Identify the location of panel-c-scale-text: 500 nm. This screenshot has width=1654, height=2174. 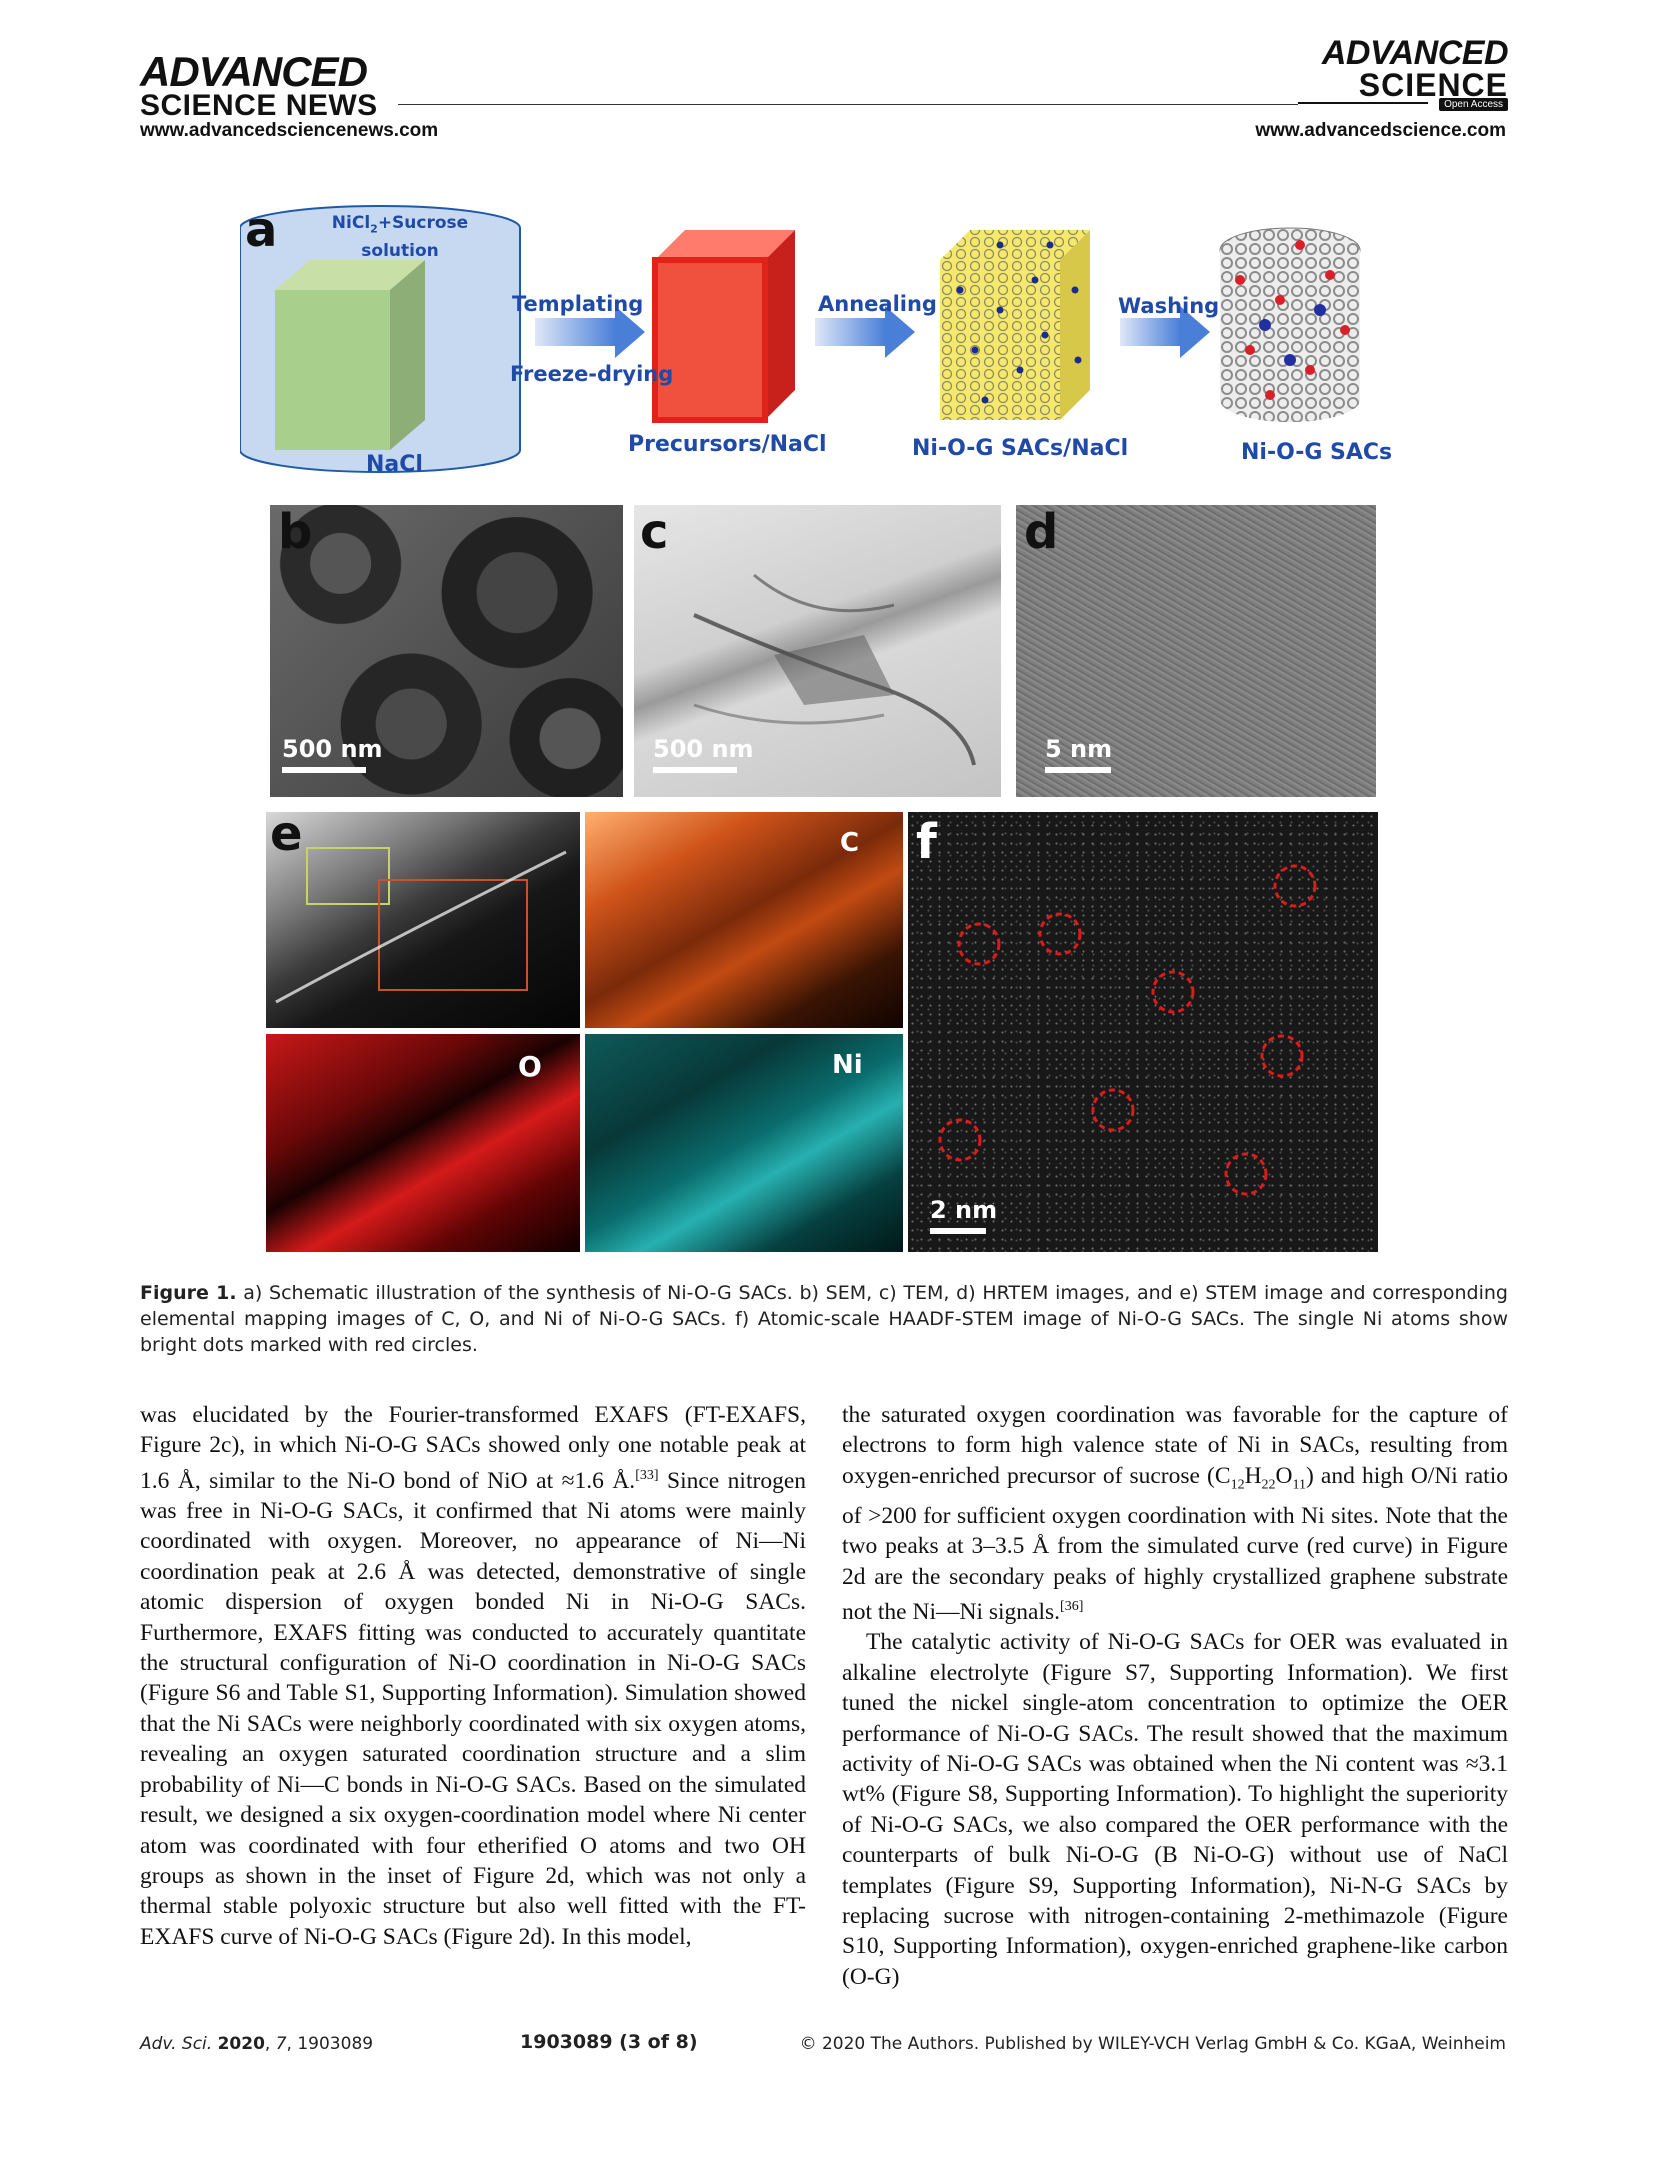
(703, 749).